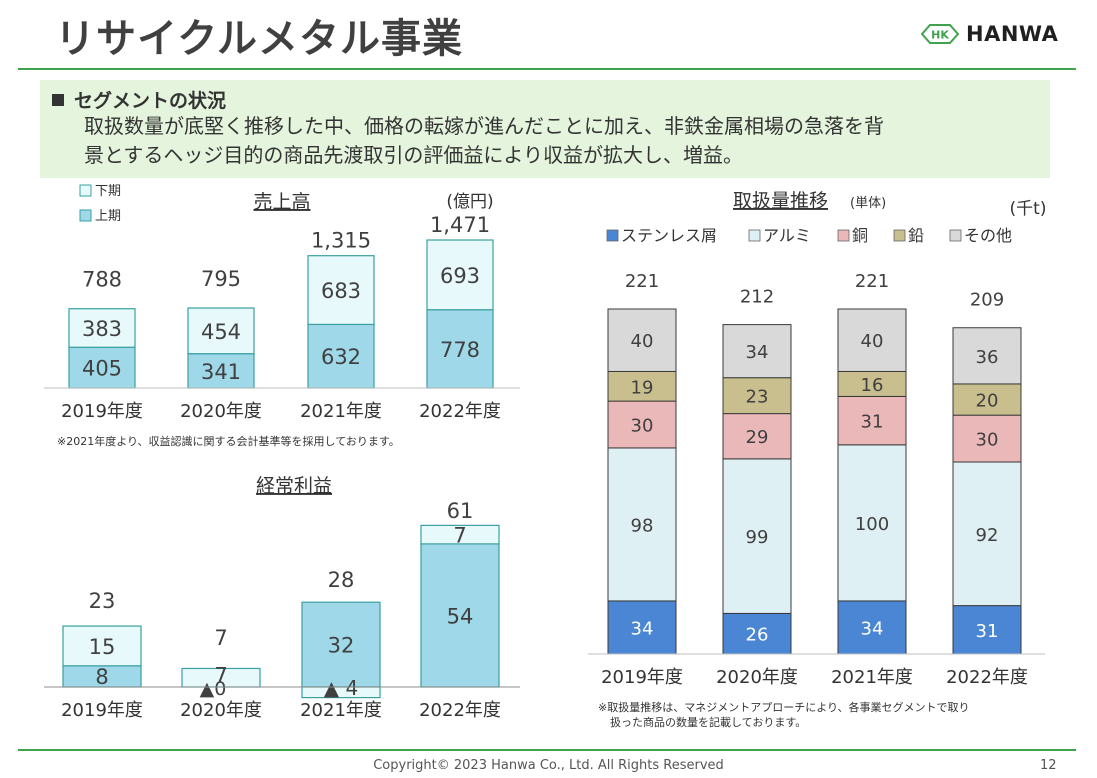 The height and width of the screenshot is (778, 1097). What do you see at coordinates (872, 385) in the screenshot?
I see `volume-label-lead: 16` at bounding box center [872, 385].